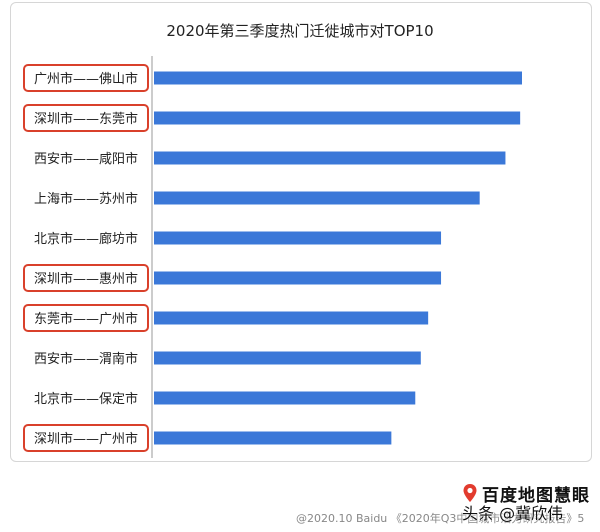  What do you see at coordinates (513, 513) in the screenshot?
I see `watermark: 头条 @冀欣伟` at bounding box center [513, 513].